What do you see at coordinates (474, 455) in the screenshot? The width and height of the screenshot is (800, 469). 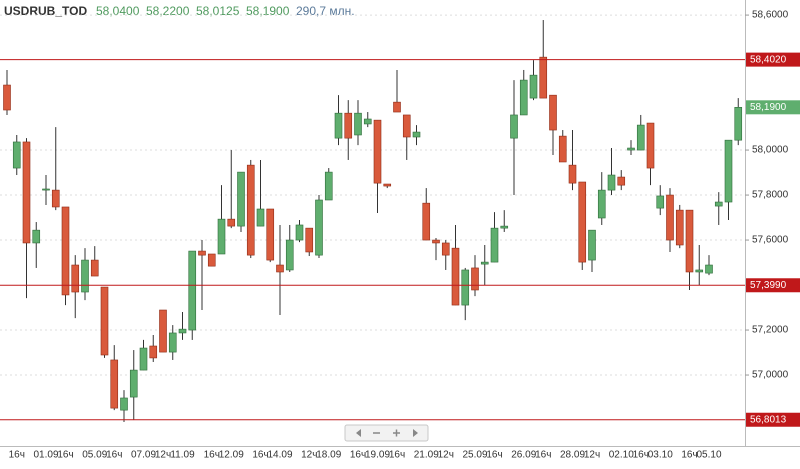 I see `x-tick-label: 25.09` at bounding box center [474, 455].